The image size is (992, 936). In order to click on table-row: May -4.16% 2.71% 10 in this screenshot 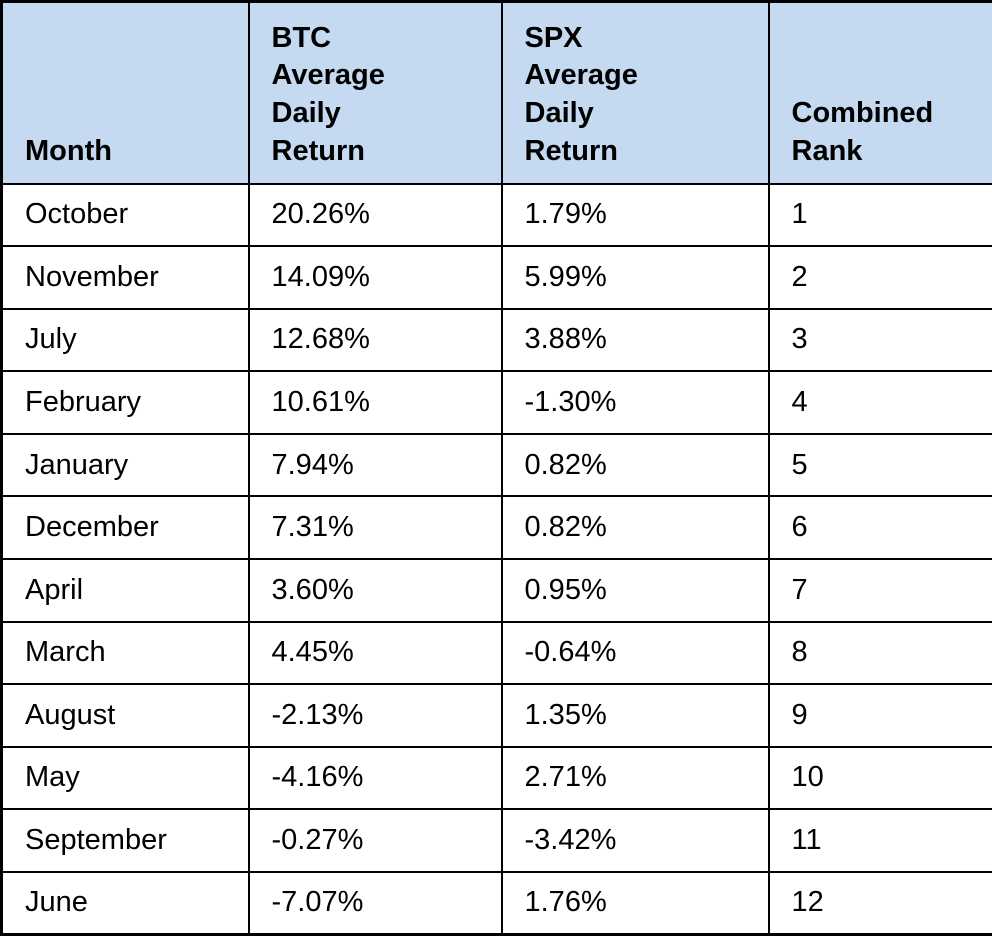, I will do `click(496, 778)`.